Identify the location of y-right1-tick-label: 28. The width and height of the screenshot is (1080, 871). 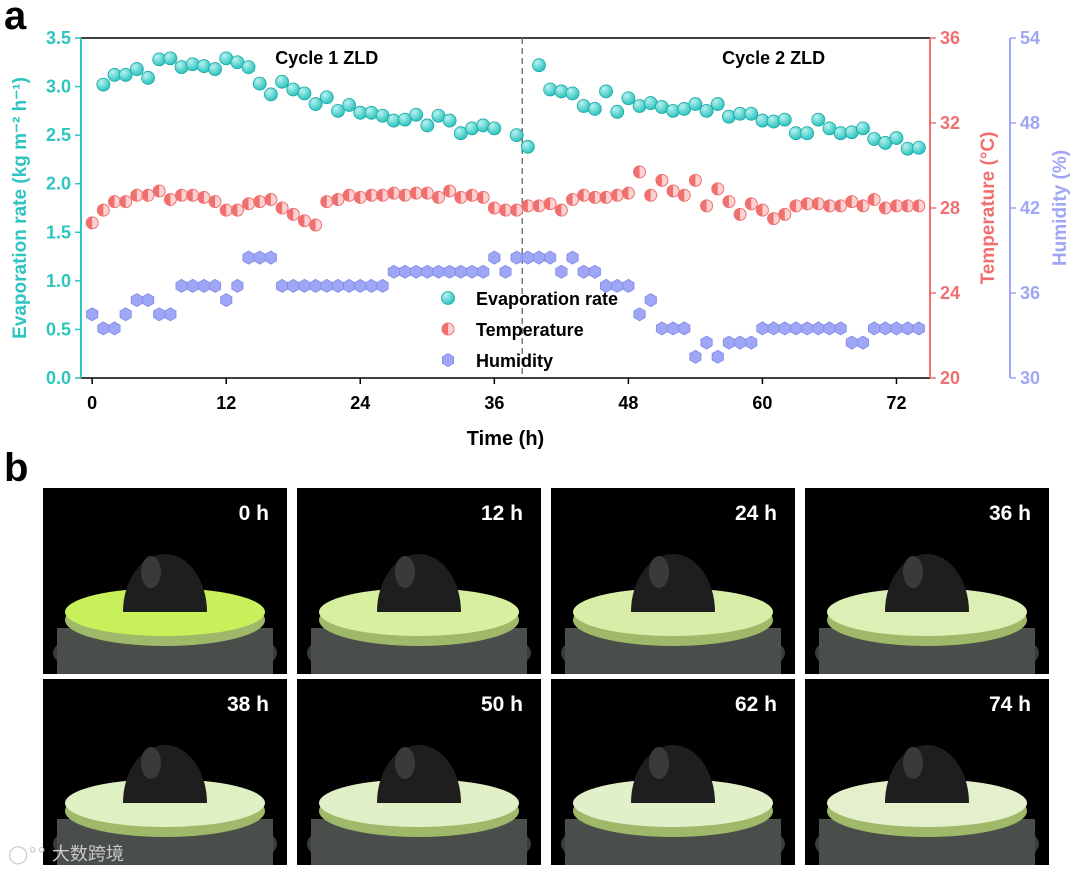
(950, 208).